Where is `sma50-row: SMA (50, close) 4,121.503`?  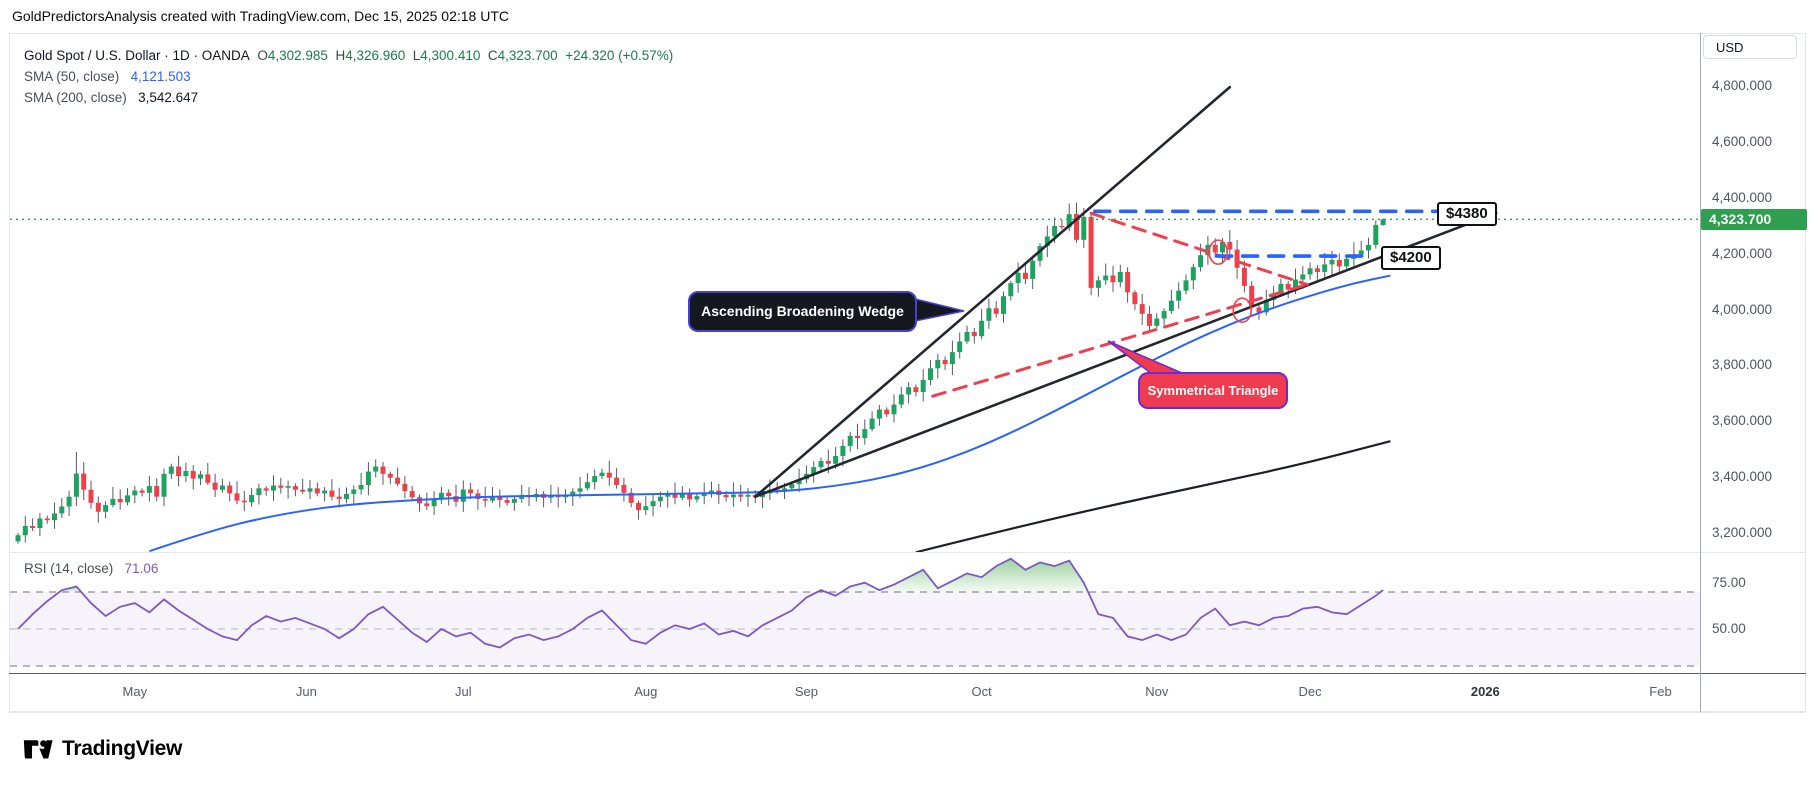 sma50-row: SMA (50, close) 4,121.503 is located at coordinates (348, 76).